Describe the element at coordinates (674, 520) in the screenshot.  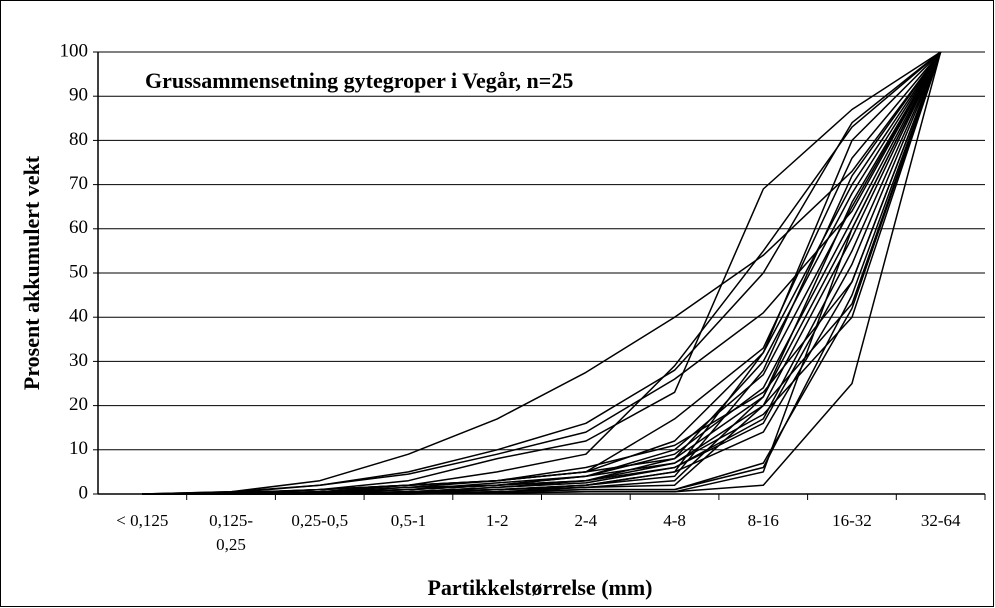
I see `x-tick-label: 4-8` at that location.